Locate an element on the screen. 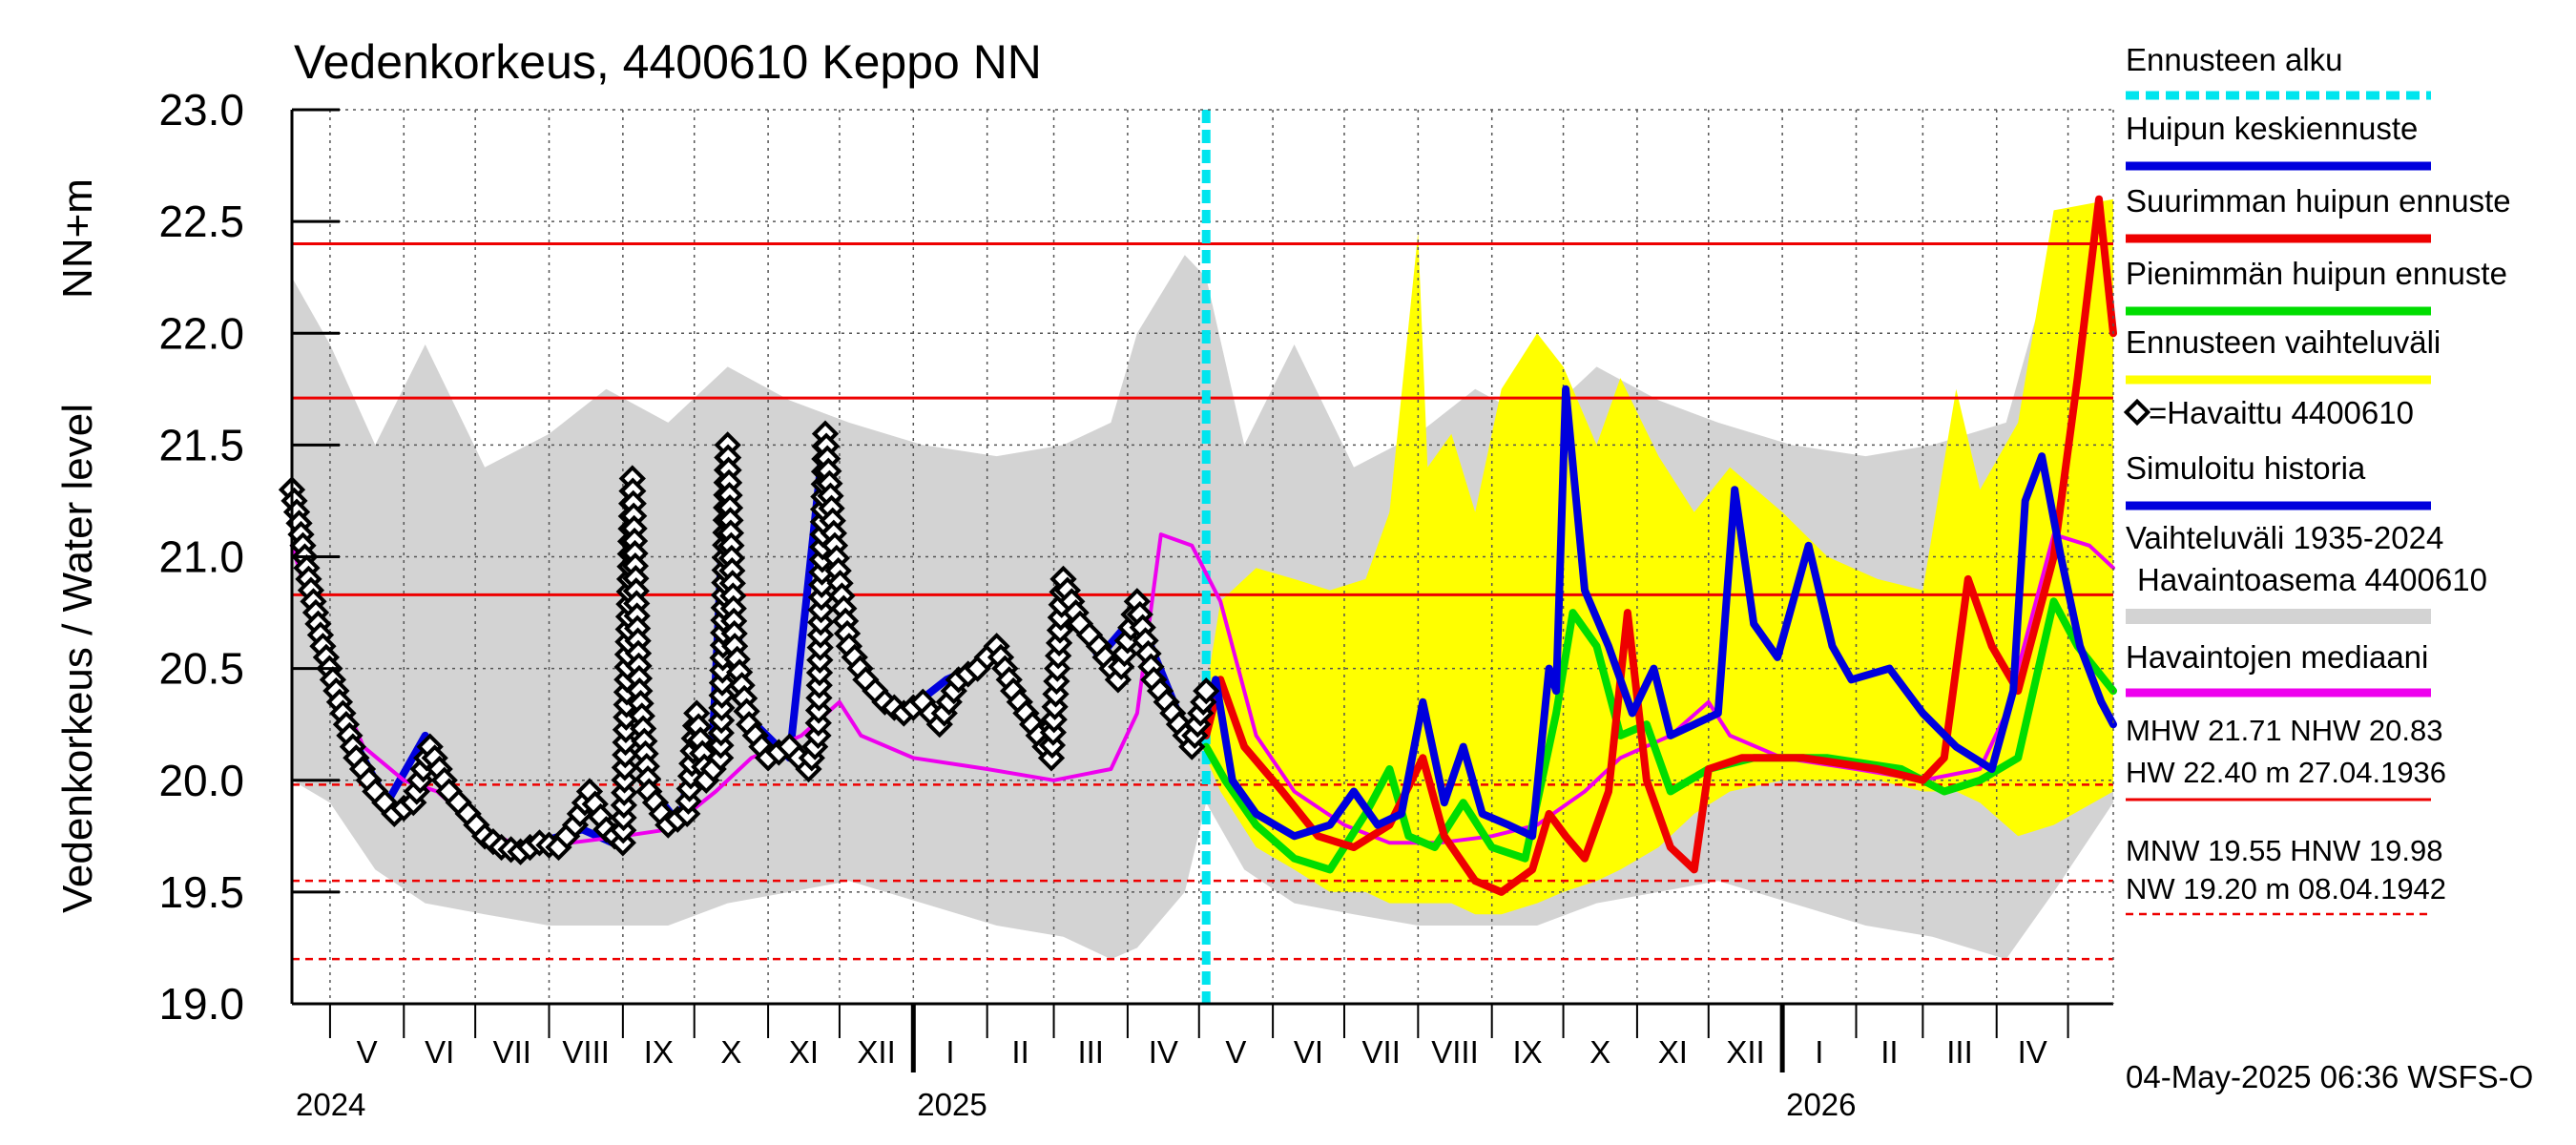 The image size is (2576, 1145). y-tick-label: 19.5 is located at coordinates (201, 892).